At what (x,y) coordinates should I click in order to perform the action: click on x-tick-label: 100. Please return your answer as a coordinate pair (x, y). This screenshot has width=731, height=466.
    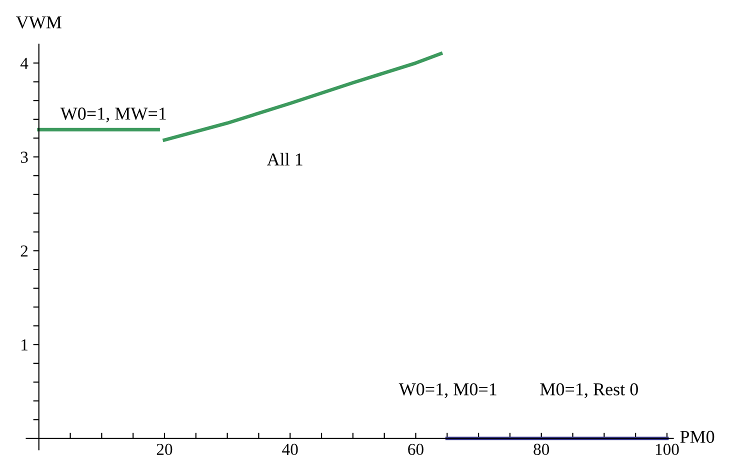
    Looking at the image, I should click on (667, 450).